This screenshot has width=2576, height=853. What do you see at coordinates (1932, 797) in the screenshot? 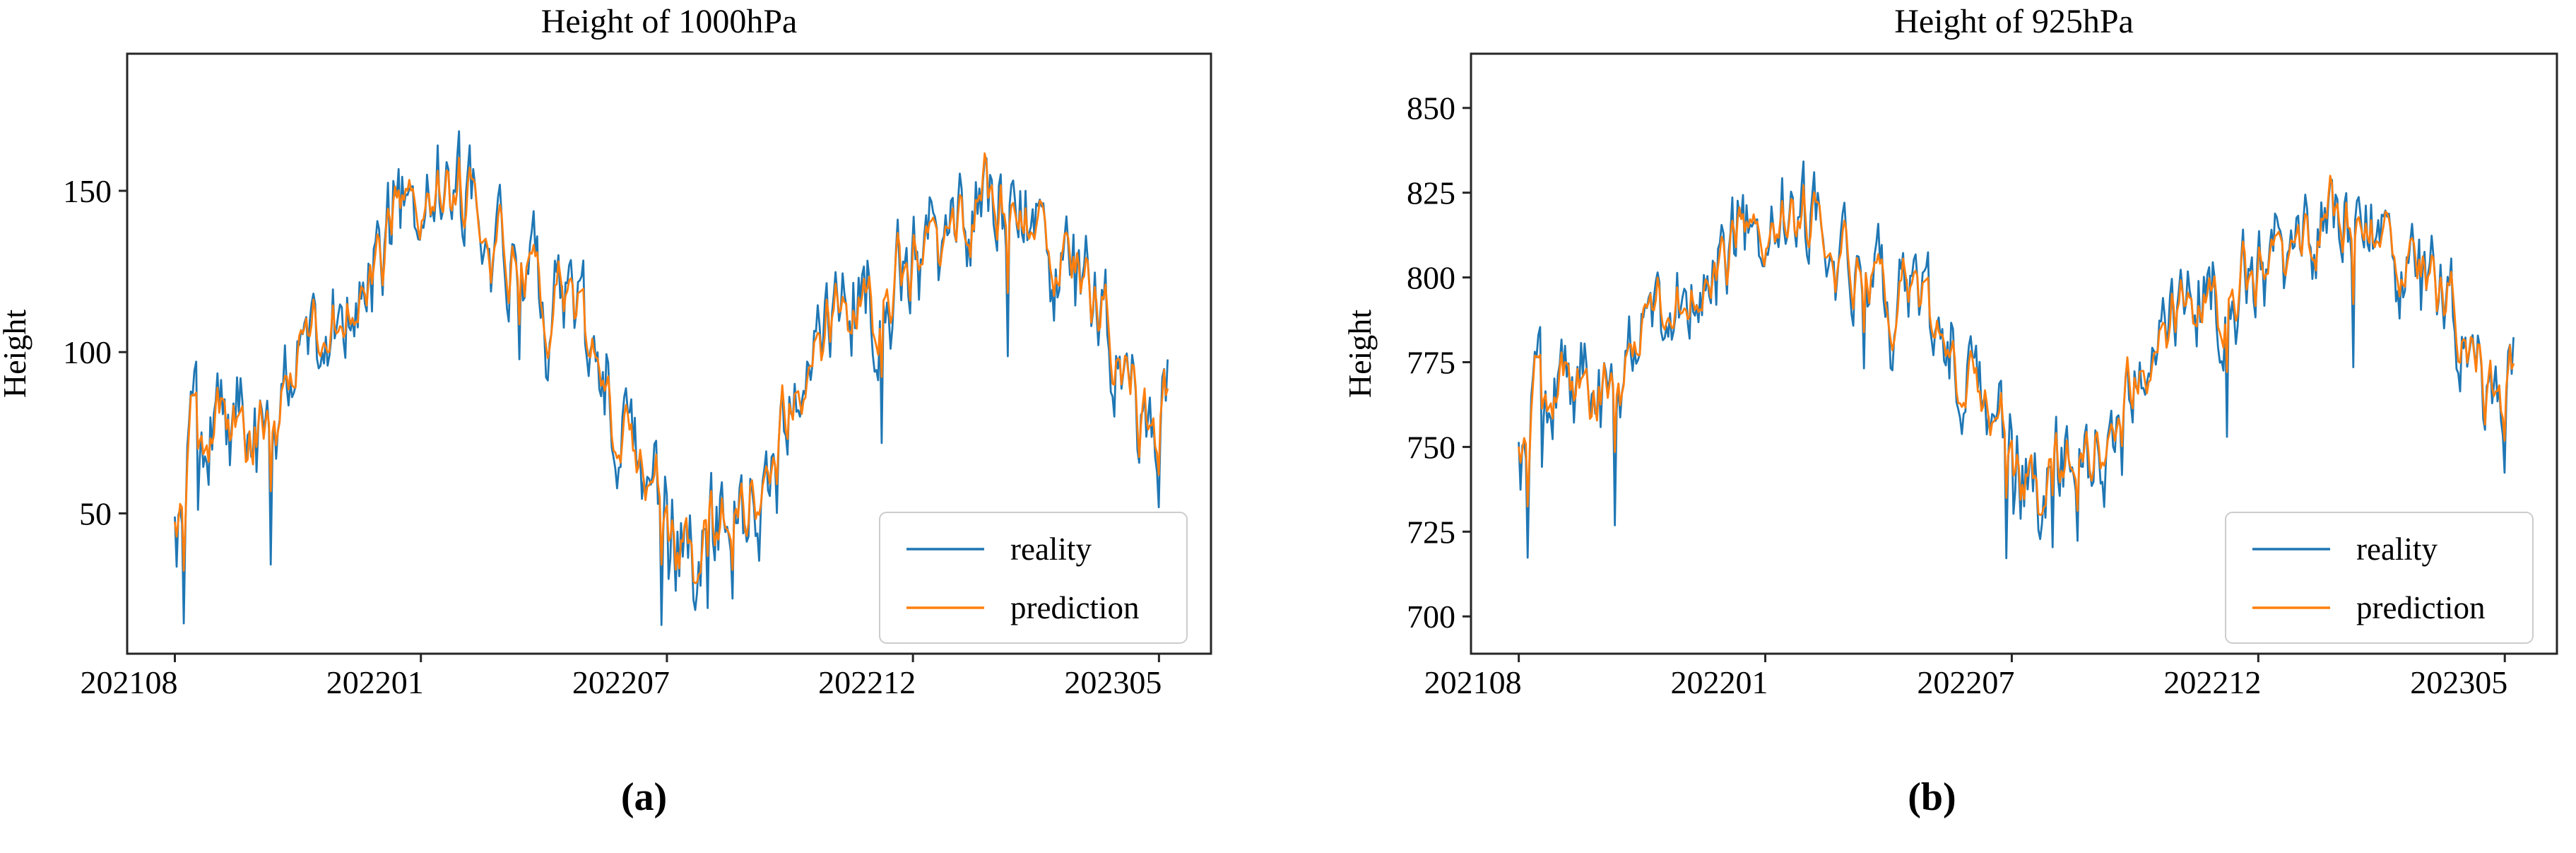
I see `caption-b: (b)` at bounding box center [1932, 797].